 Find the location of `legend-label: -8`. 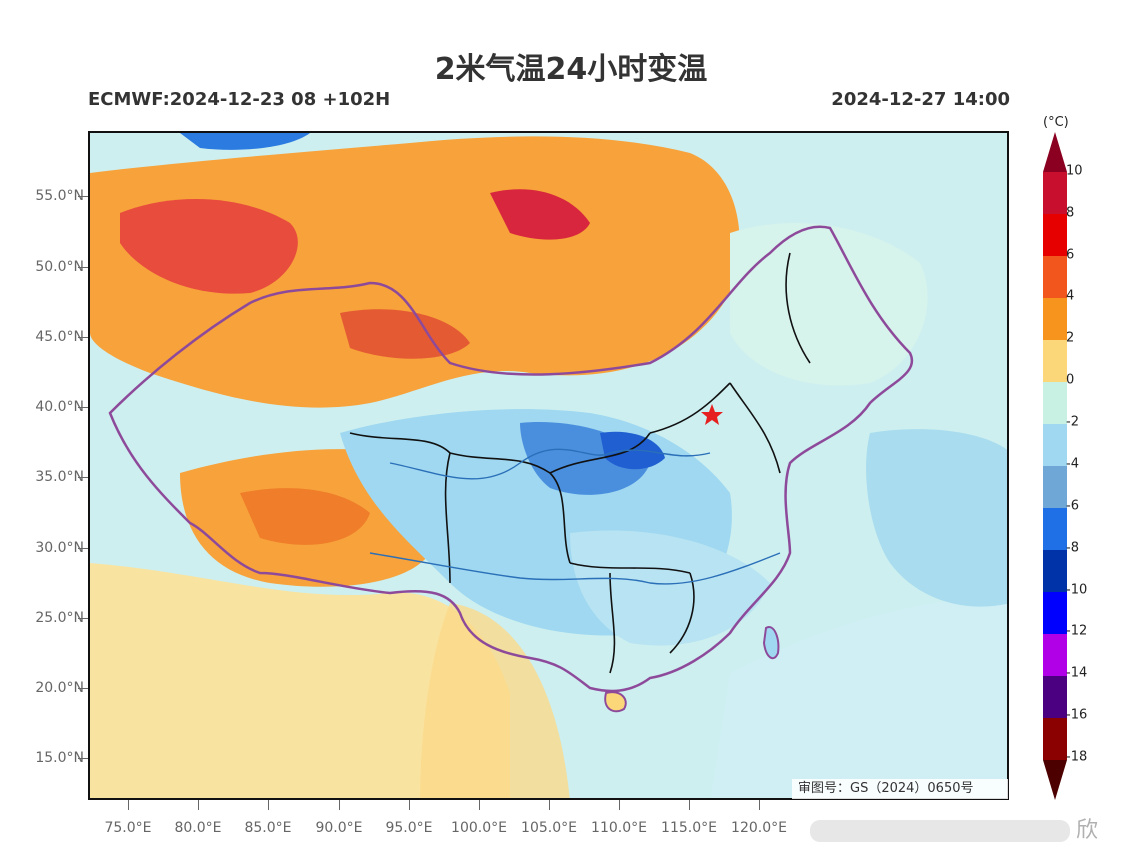

legend-label: -8 is located at coordinates (1072, 548).